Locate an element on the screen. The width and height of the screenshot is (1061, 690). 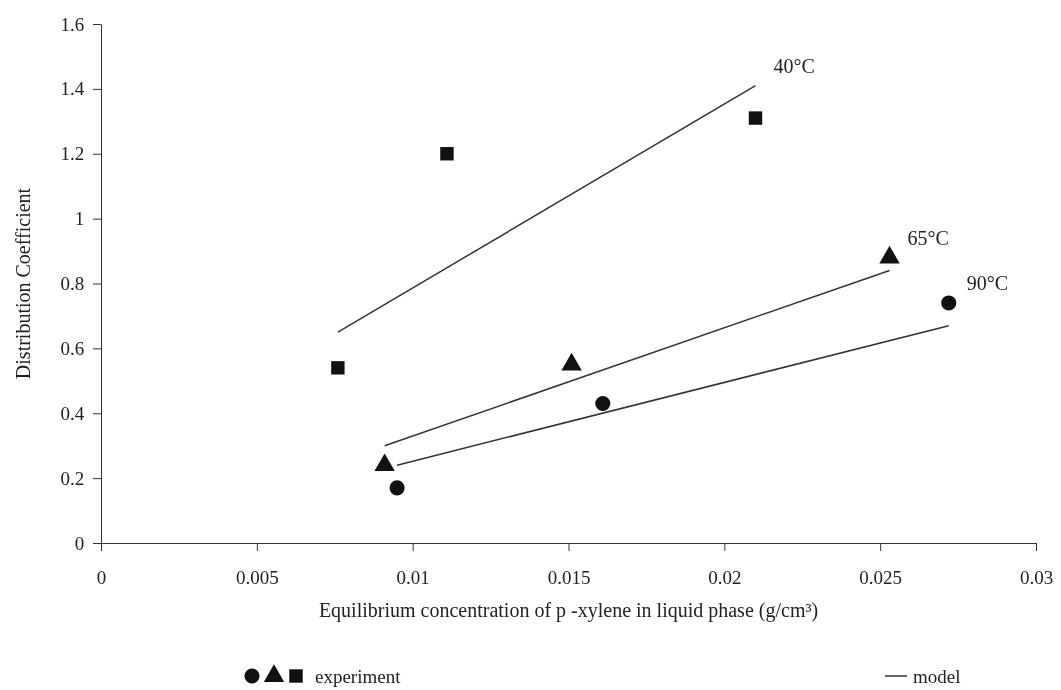
y-tick-label: 1.2 is located at coordinates (72, 154).